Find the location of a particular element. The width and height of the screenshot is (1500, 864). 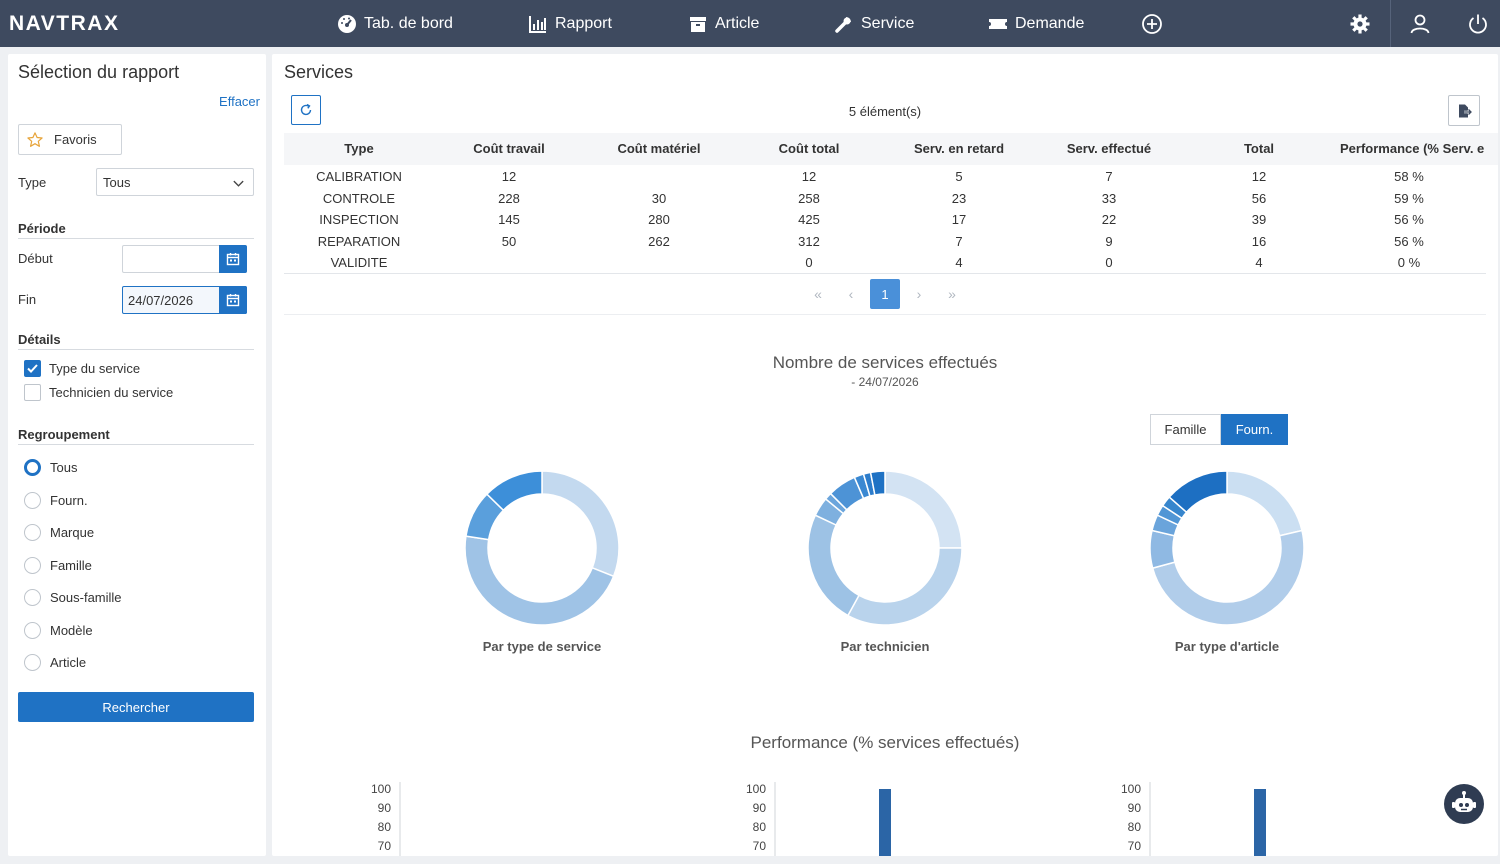

table-row: CALIBRATION 12 12 5 7 12 58 % is located at coordinates (891, 176).